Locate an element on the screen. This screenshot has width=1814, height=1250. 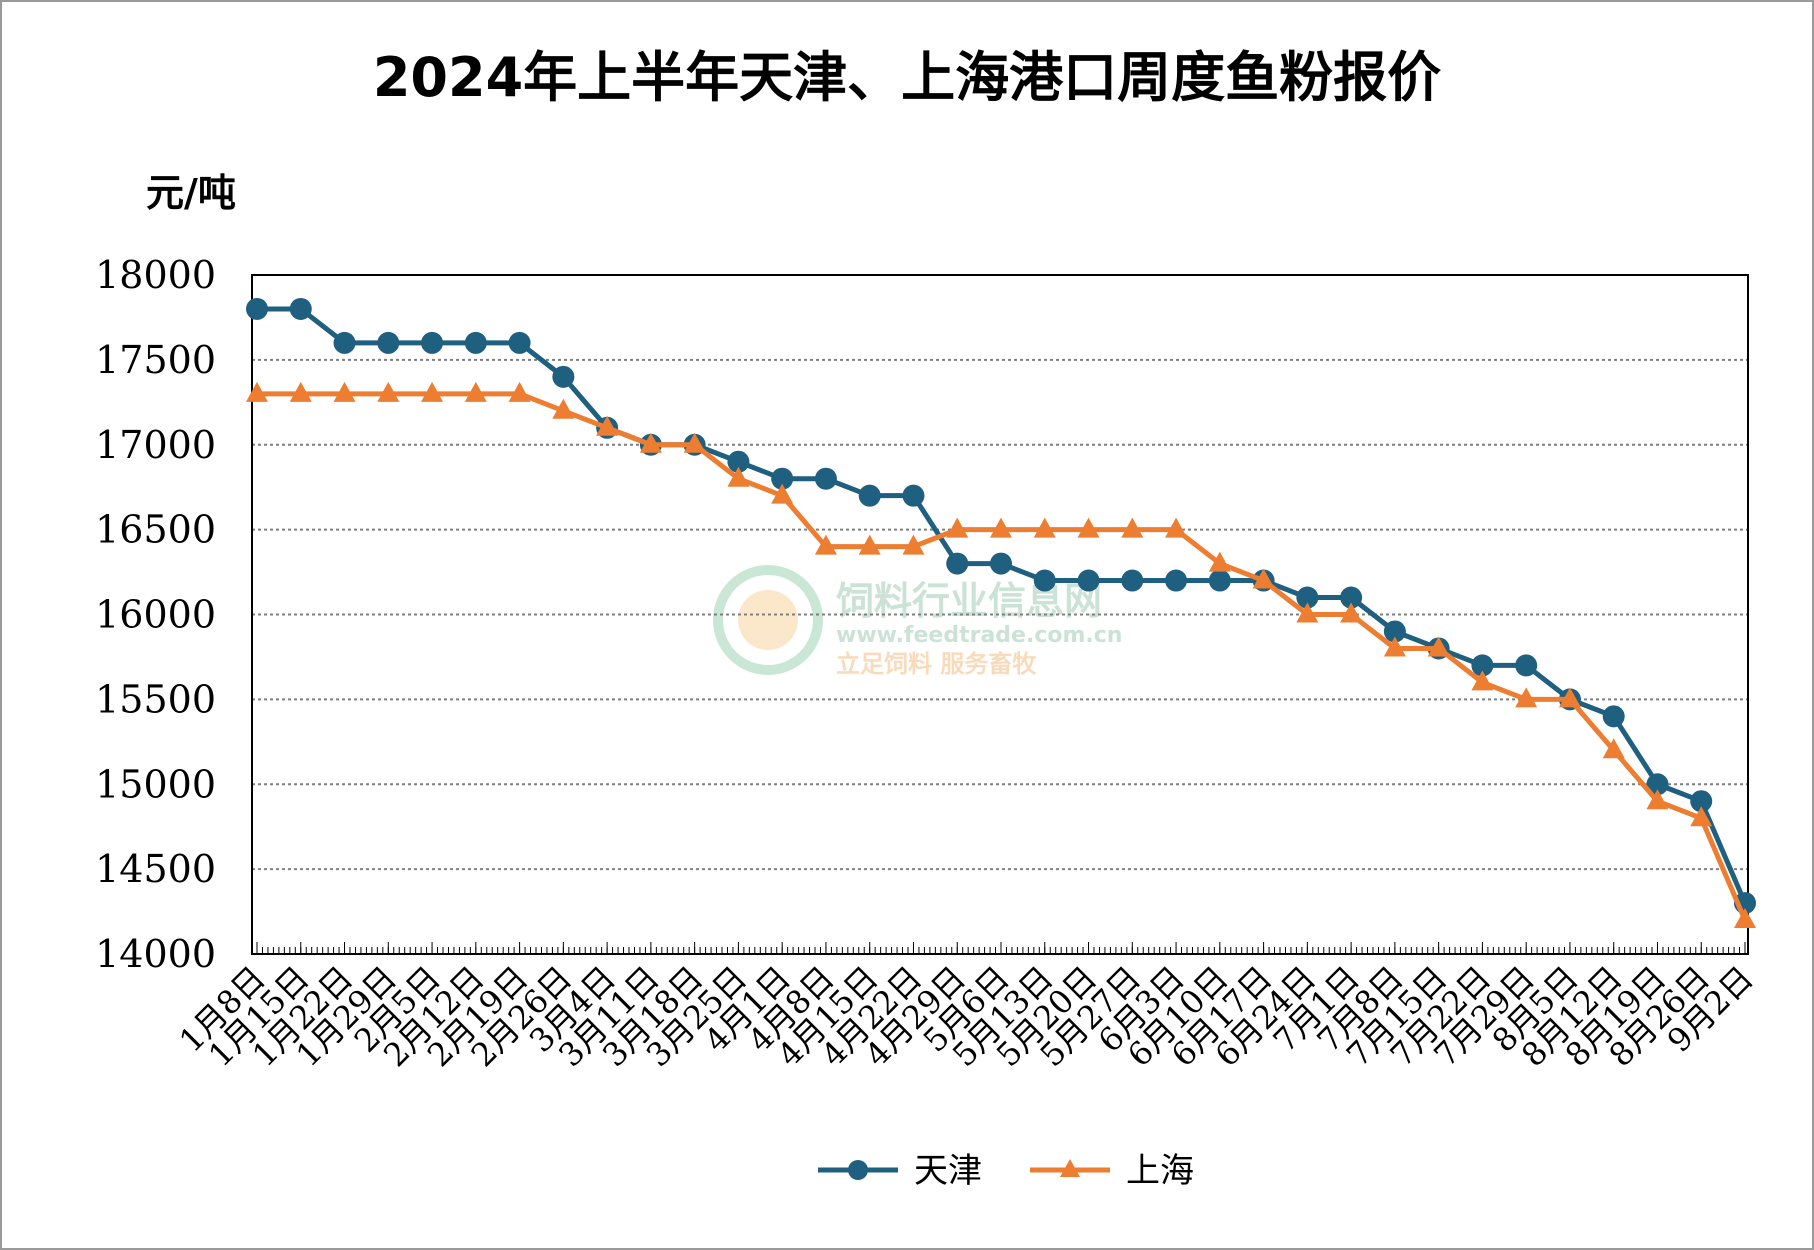
watermark-slogan: 立足饲料 服务畜牧 is located at coordinates (936, 664).